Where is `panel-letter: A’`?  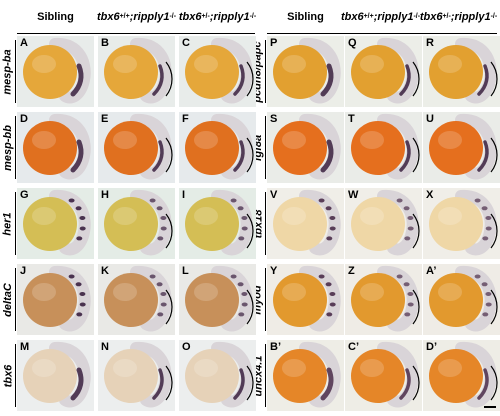 panel-letter: A’ is located at coordinates (431, 271).